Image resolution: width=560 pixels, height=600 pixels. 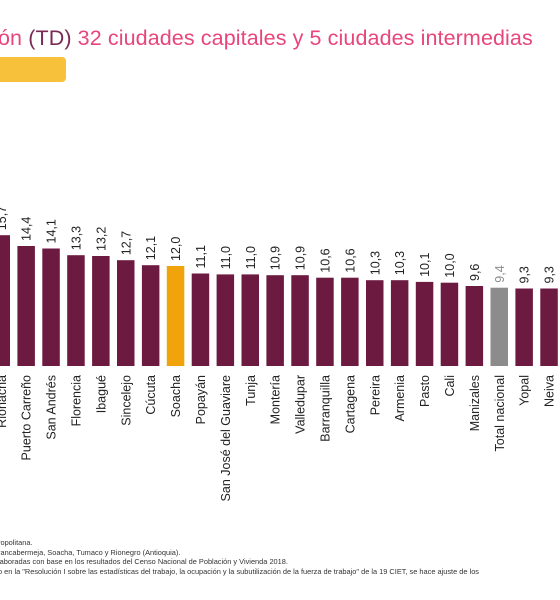 I want to click on category-label-cali: Cali, so click(x=450, y=386).